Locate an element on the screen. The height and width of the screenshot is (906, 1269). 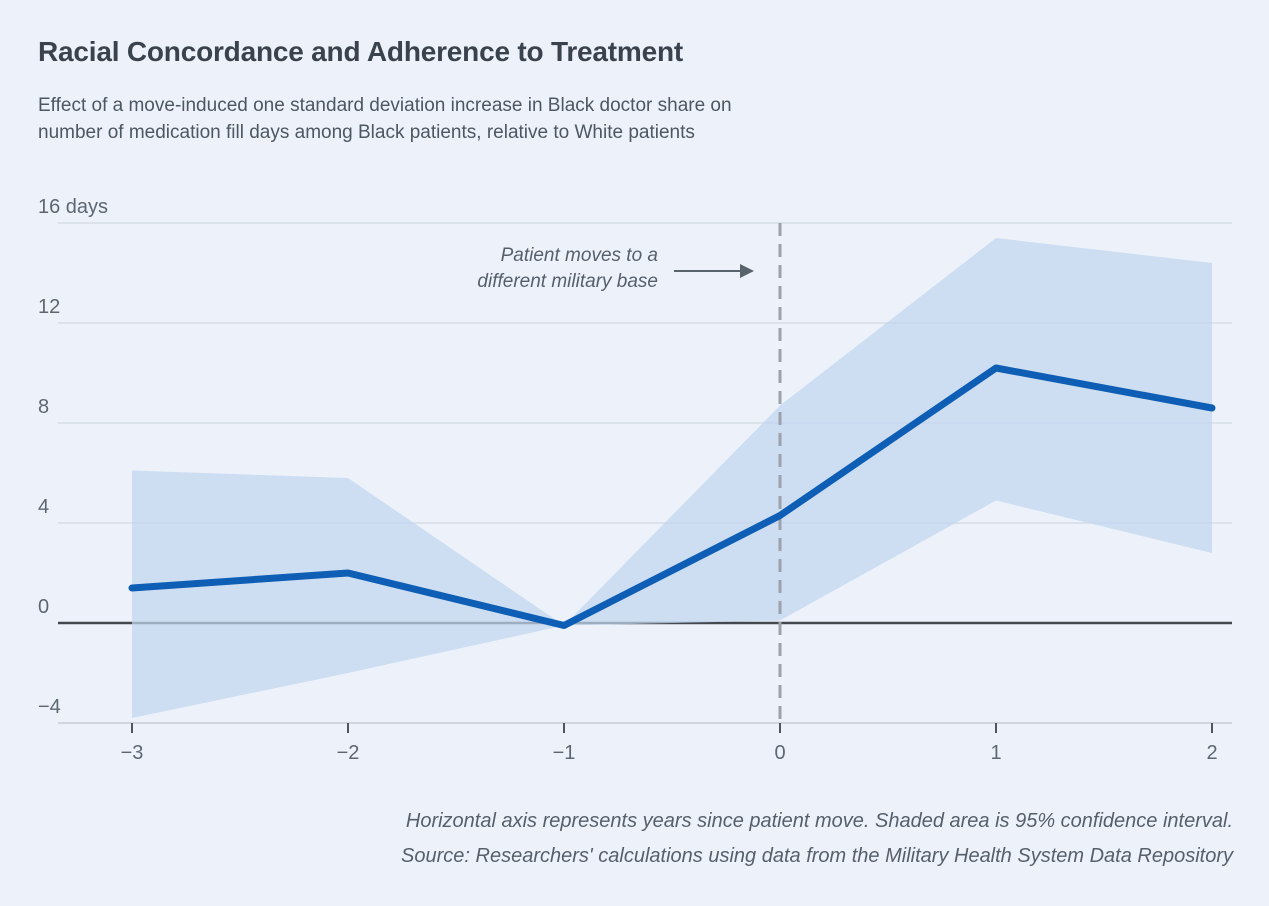
y-tick-label: 12 is located at coordinates (49, 307).